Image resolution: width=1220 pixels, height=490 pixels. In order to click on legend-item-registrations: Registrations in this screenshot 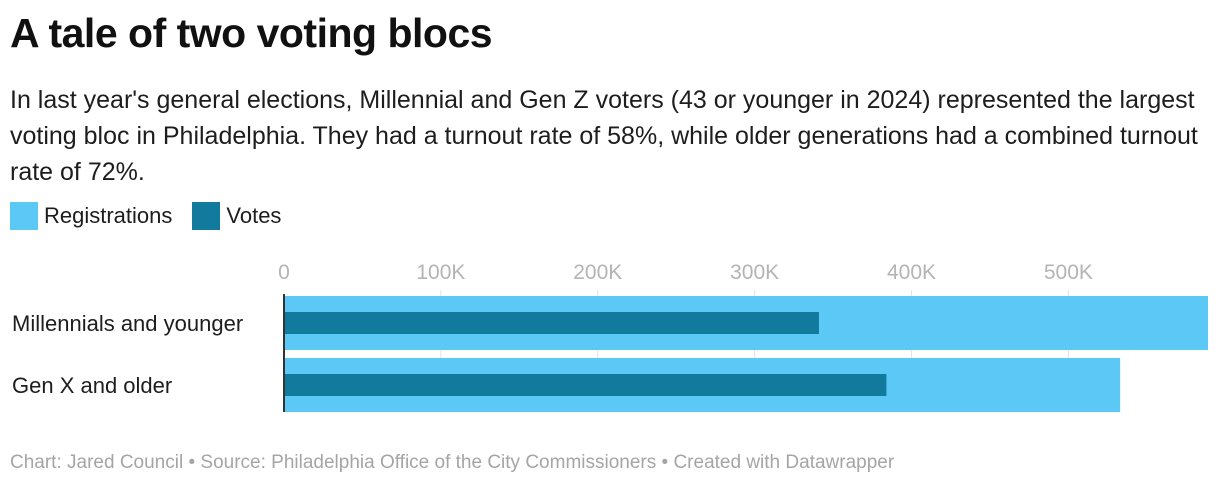, I will do `click(91, 216)`.